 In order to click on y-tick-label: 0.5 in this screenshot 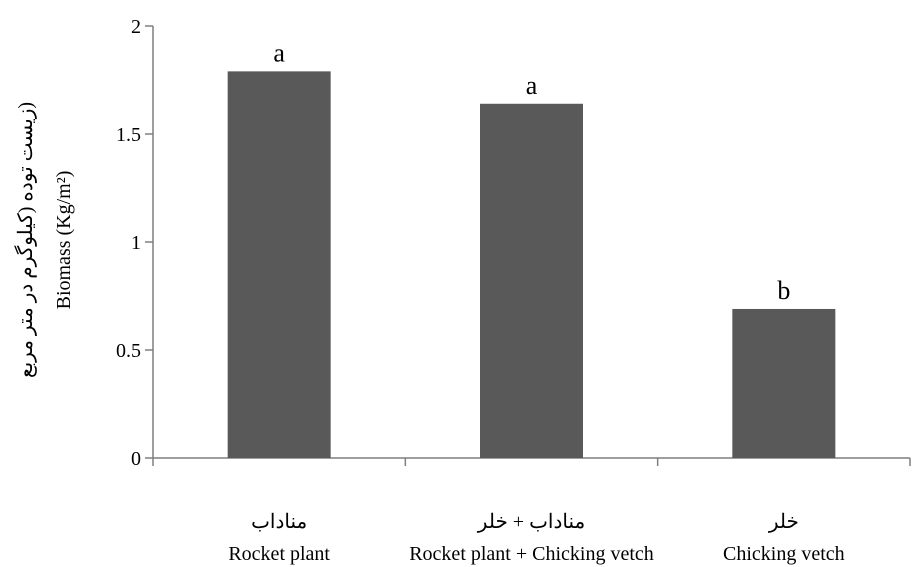, I will do `click(128, 351)`.